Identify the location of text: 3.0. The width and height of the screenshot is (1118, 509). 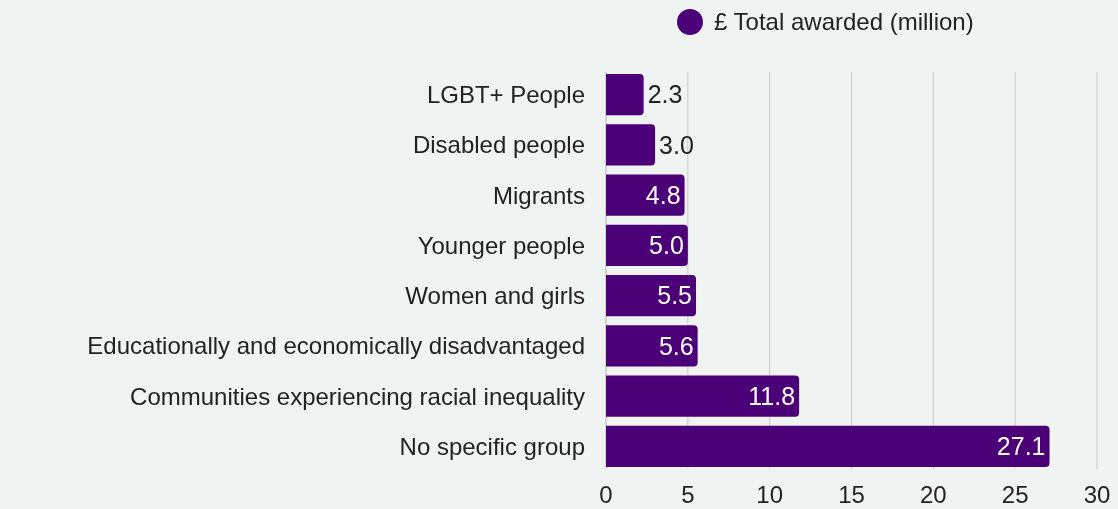
(676, 144).